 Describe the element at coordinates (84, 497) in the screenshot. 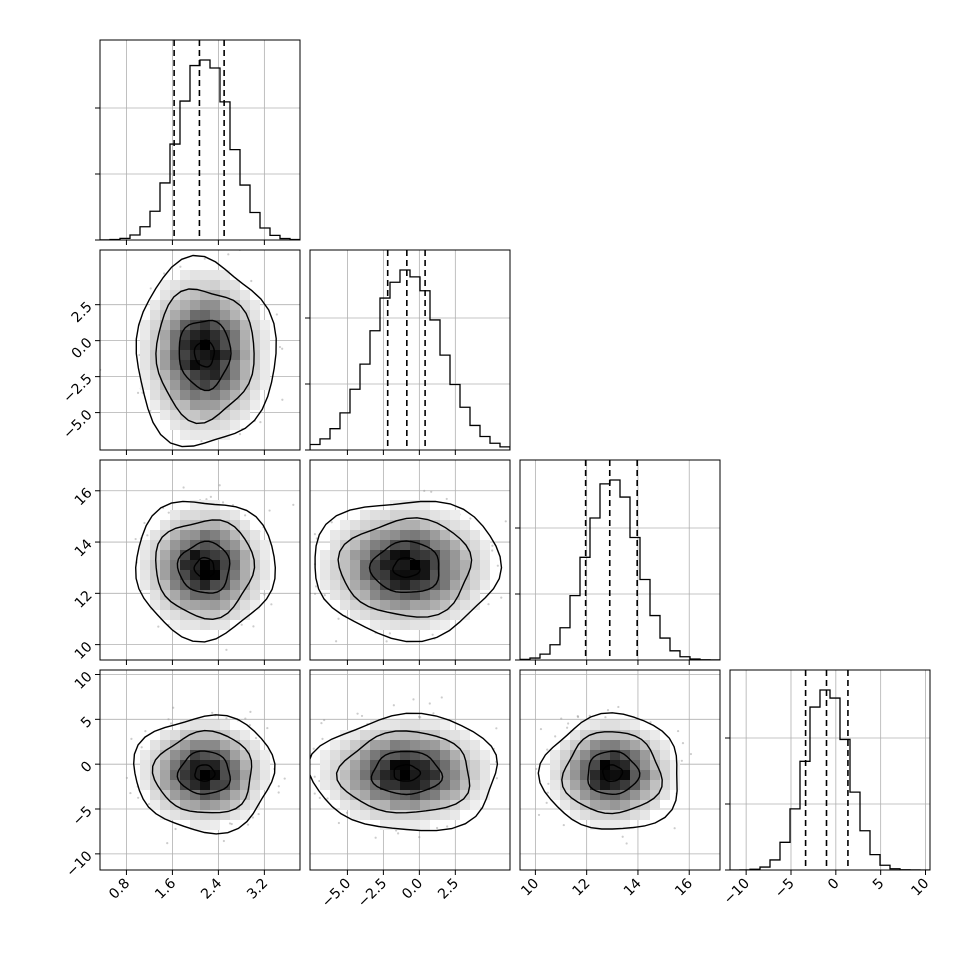

I see `y-tick-label: 16` at that location.